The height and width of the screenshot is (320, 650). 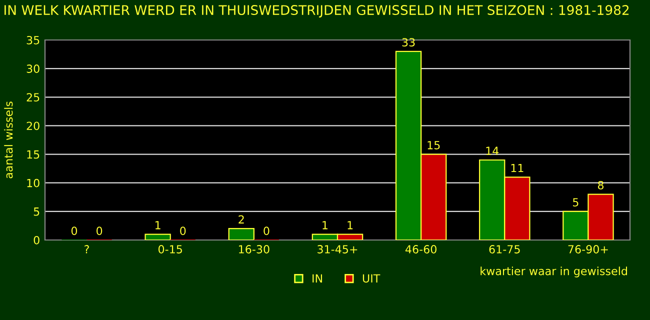 I want to click on x-tick-label: 31-45+, so click(x=338, y=249).